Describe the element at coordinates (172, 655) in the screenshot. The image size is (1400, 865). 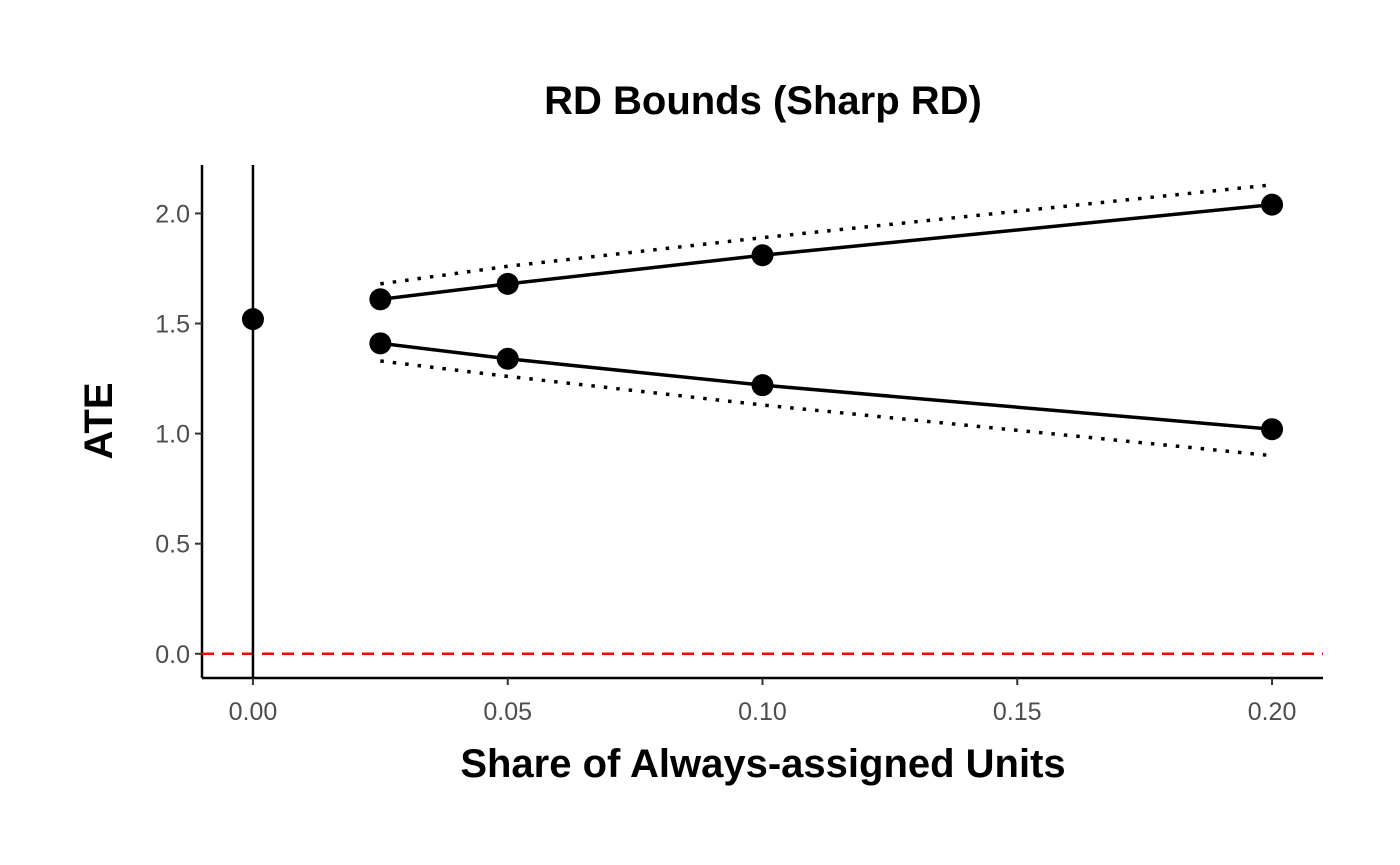
I see `y-tick-label: 0.0` at that location.